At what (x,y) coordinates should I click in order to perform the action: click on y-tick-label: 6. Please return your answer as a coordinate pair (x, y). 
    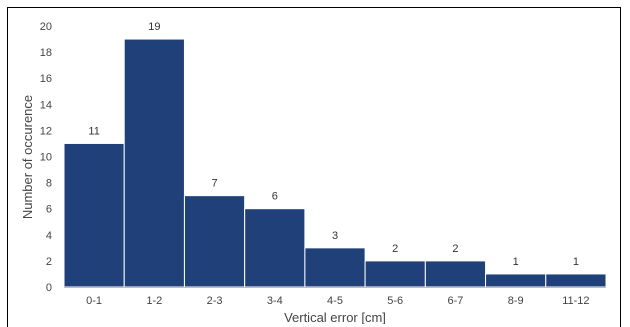
    Looking at the image, I should click on (49, 210).